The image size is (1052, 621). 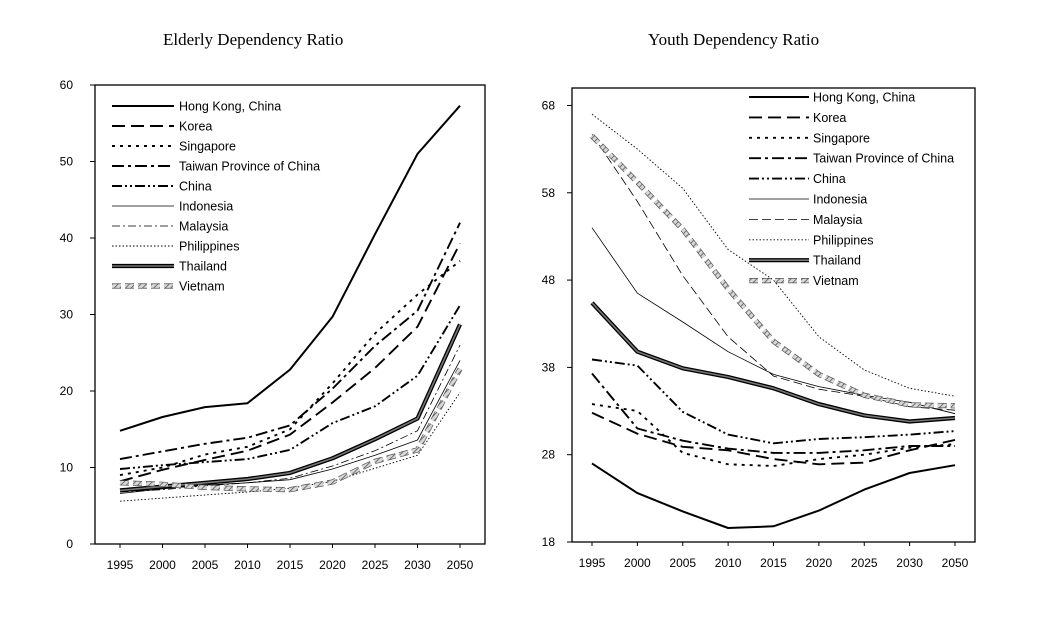 I want to click on series-line-malaysia, so click(x=290, y=418).